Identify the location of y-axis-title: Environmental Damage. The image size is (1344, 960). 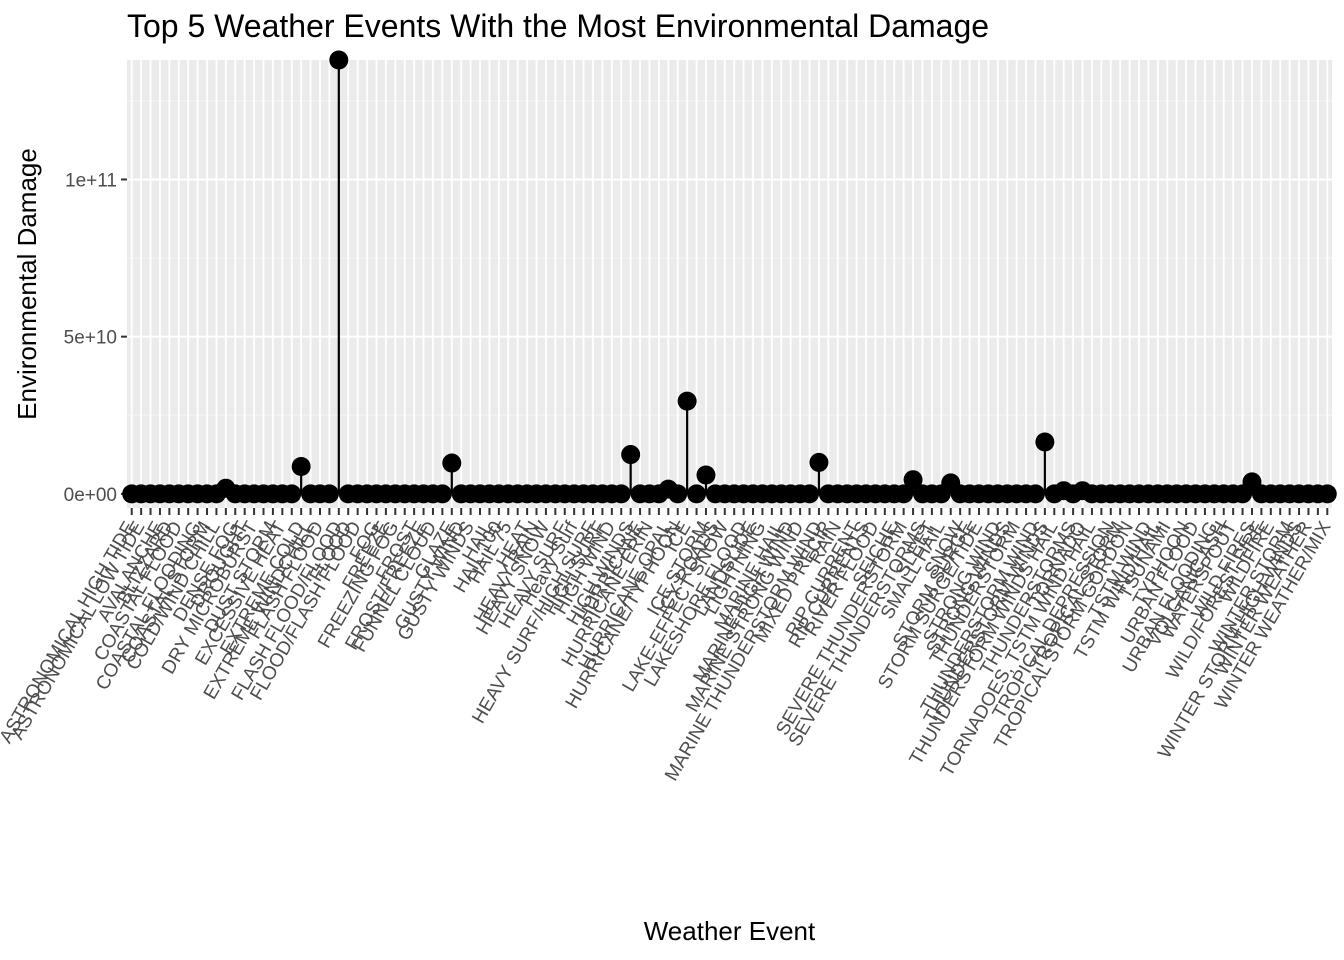
(27, 284).